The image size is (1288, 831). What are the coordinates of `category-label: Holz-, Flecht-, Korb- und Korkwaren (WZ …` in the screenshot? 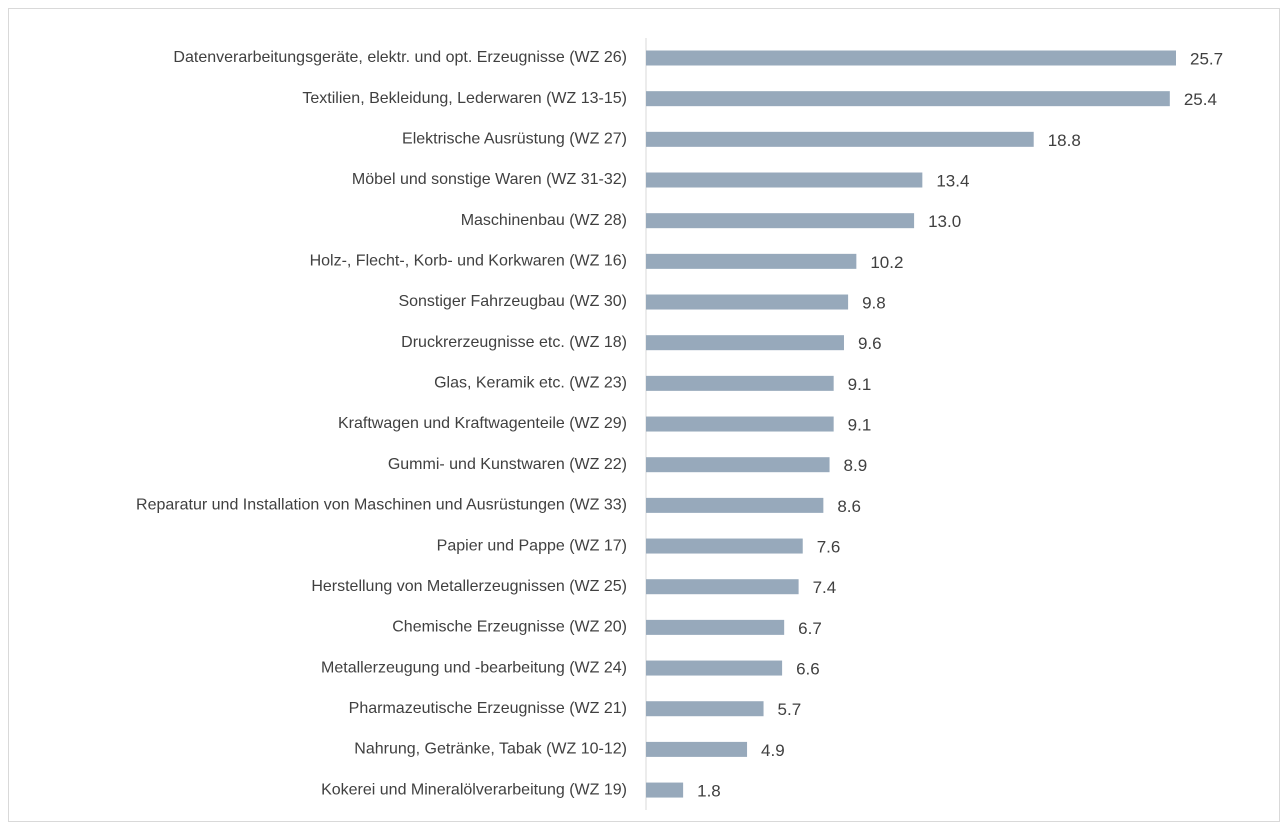 It's located at (468, 261).